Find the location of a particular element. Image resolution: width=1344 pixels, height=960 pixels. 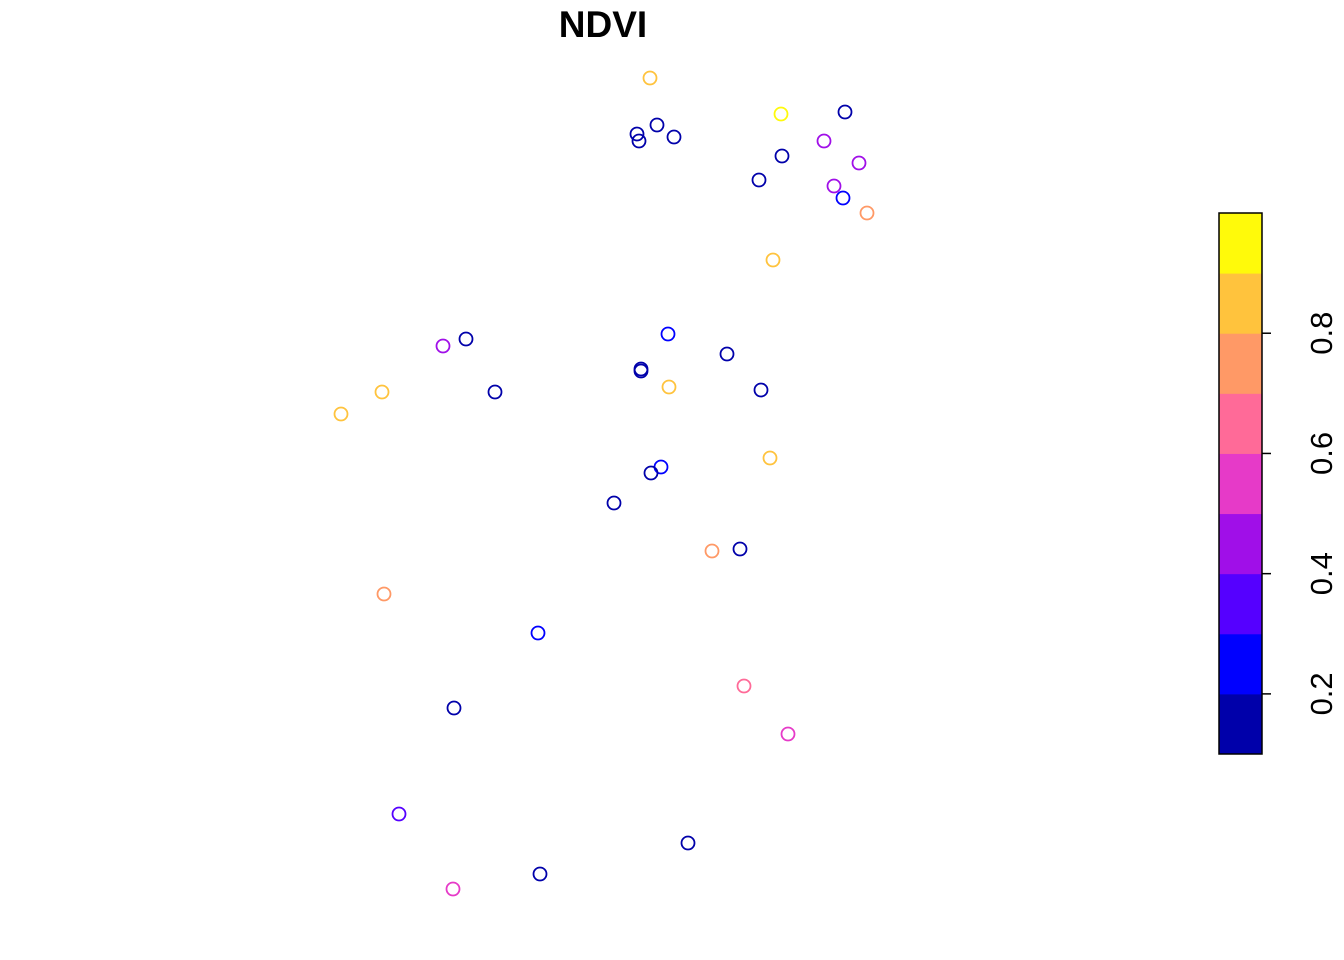

colorbar-tick-label-2: 0.6 is located at coordinates (1321, 453).